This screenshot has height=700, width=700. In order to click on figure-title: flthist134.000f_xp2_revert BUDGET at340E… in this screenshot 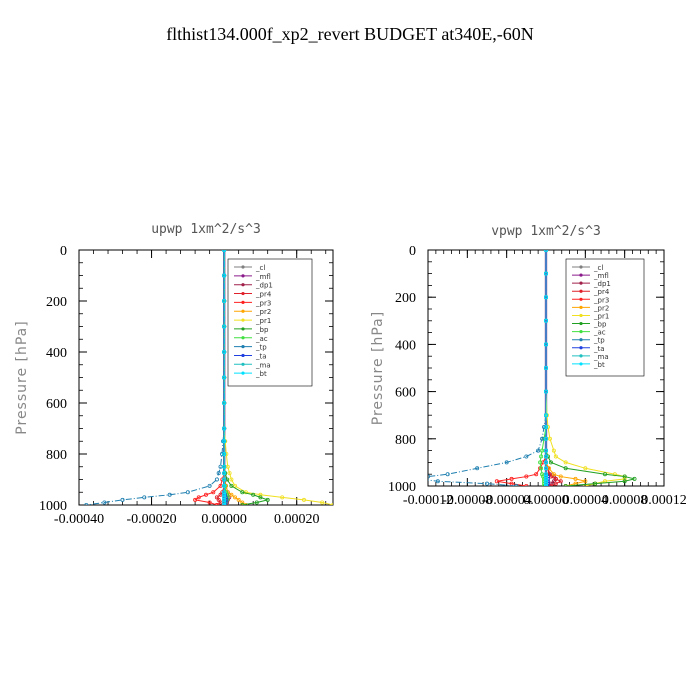, I will do `click(350, 34)`.